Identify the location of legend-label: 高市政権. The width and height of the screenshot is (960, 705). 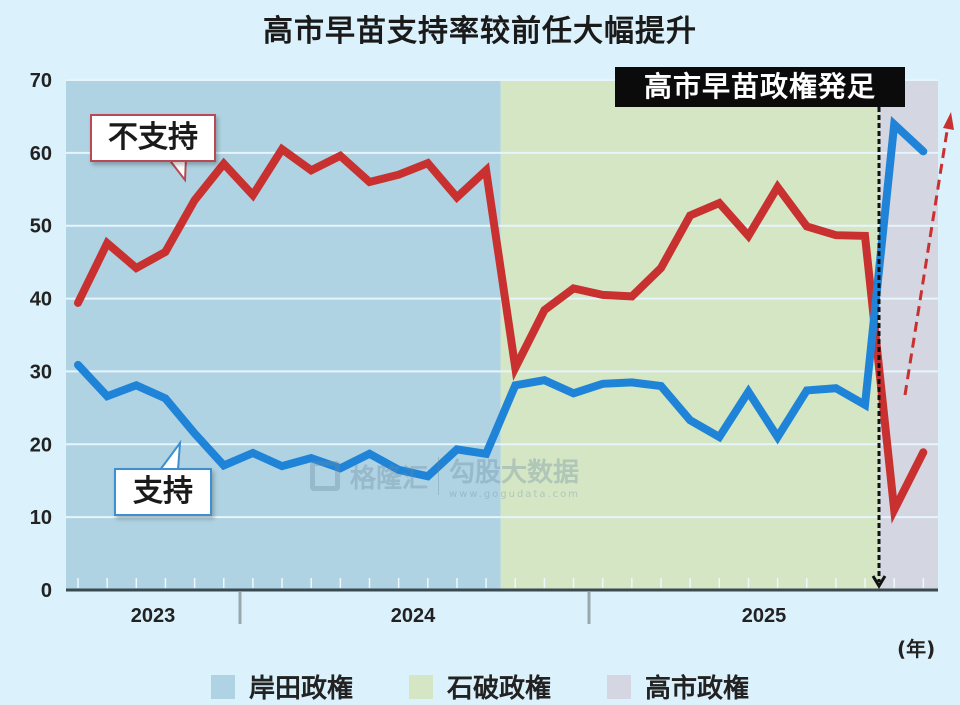
(697, 689).